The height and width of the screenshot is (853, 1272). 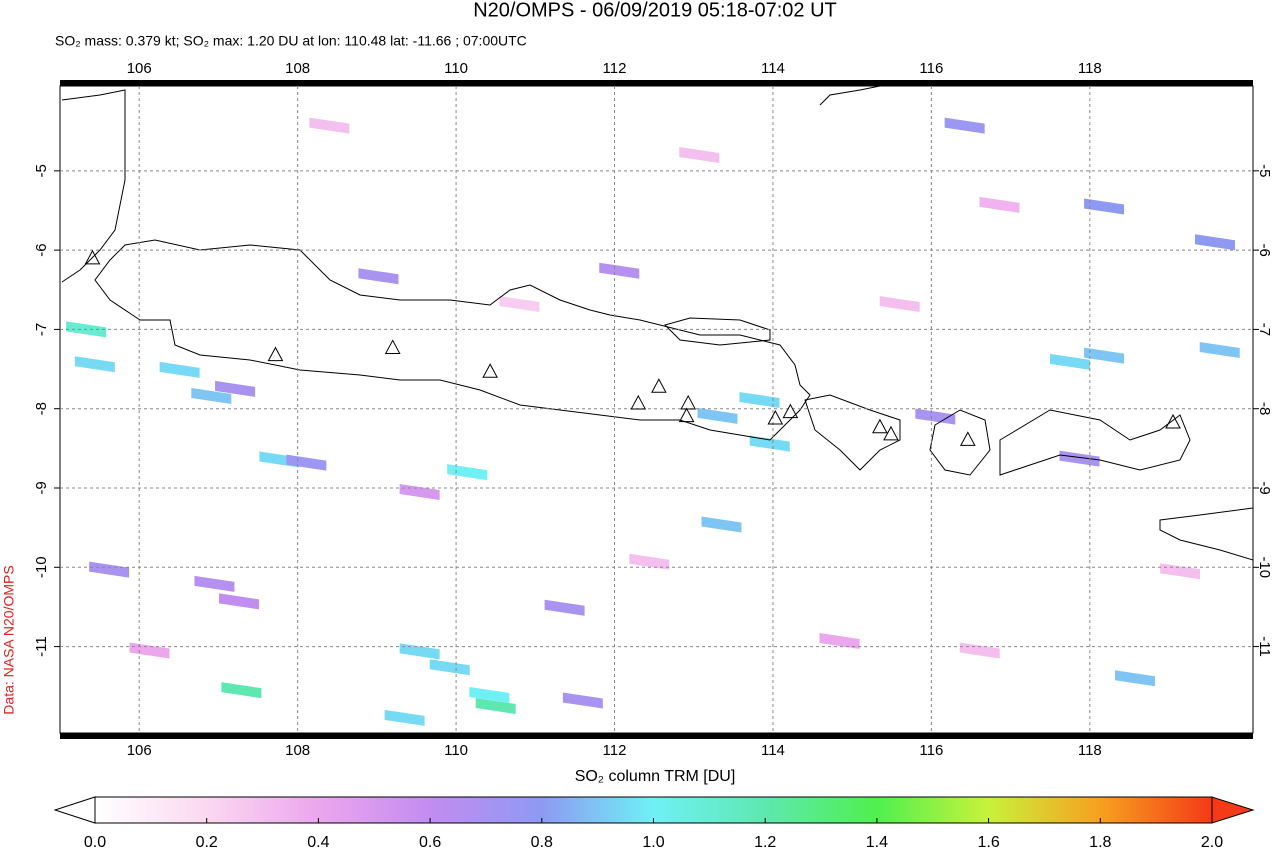 What do you see at coordinates (1212, 842) in the screenshot?
I see `colorbar-tick-label: 2.0` at bounding box center [1212, 842].